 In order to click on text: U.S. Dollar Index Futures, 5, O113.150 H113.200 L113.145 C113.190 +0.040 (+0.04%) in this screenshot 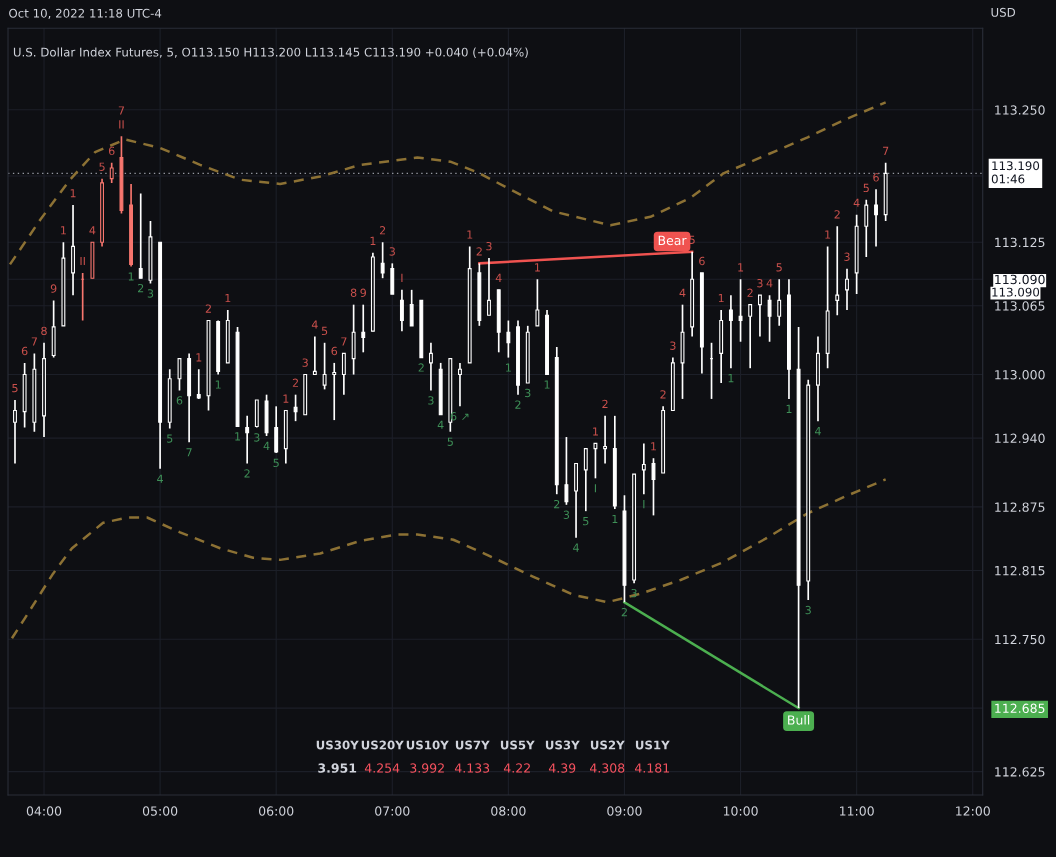, I will do `click(270, 52)`.